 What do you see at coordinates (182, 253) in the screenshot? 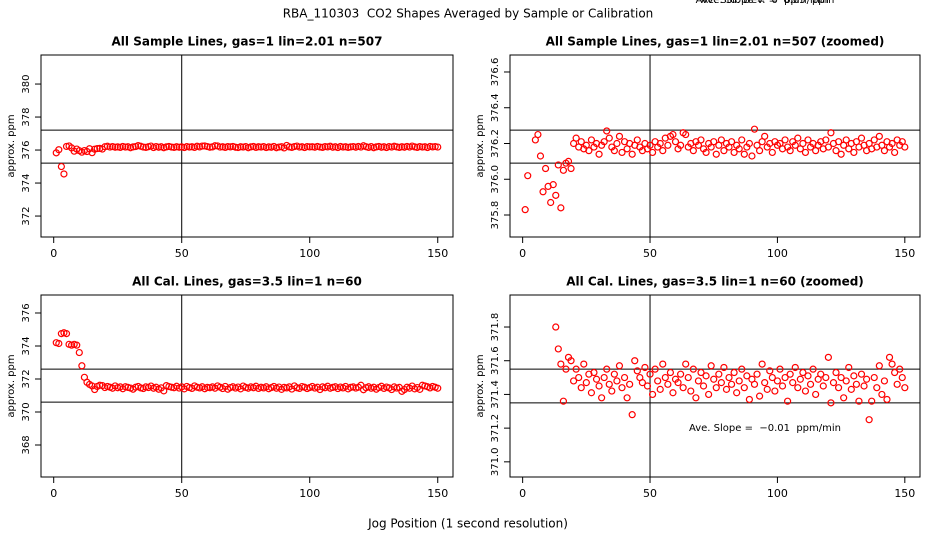
I see `x-tick-label: 50` at bounding box center [182, 253].